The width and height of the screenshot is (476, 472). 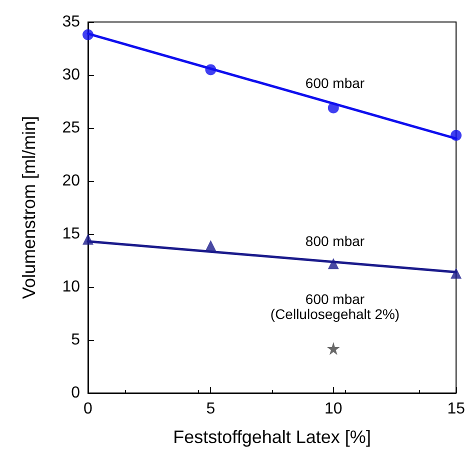 I want to click on y-tick-label: 10, so click(x=71, y=287).